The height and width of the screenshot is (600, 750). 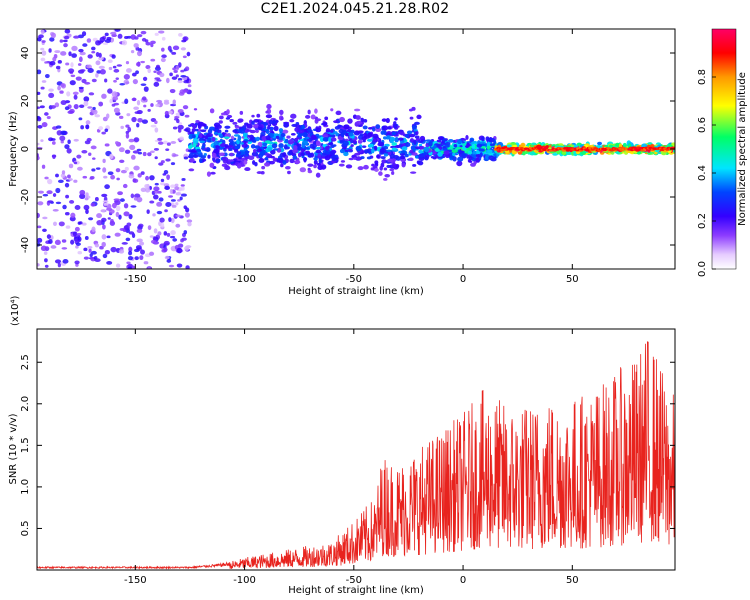 I want to click on x-tick-label: -50, so click(x=354, y=279).